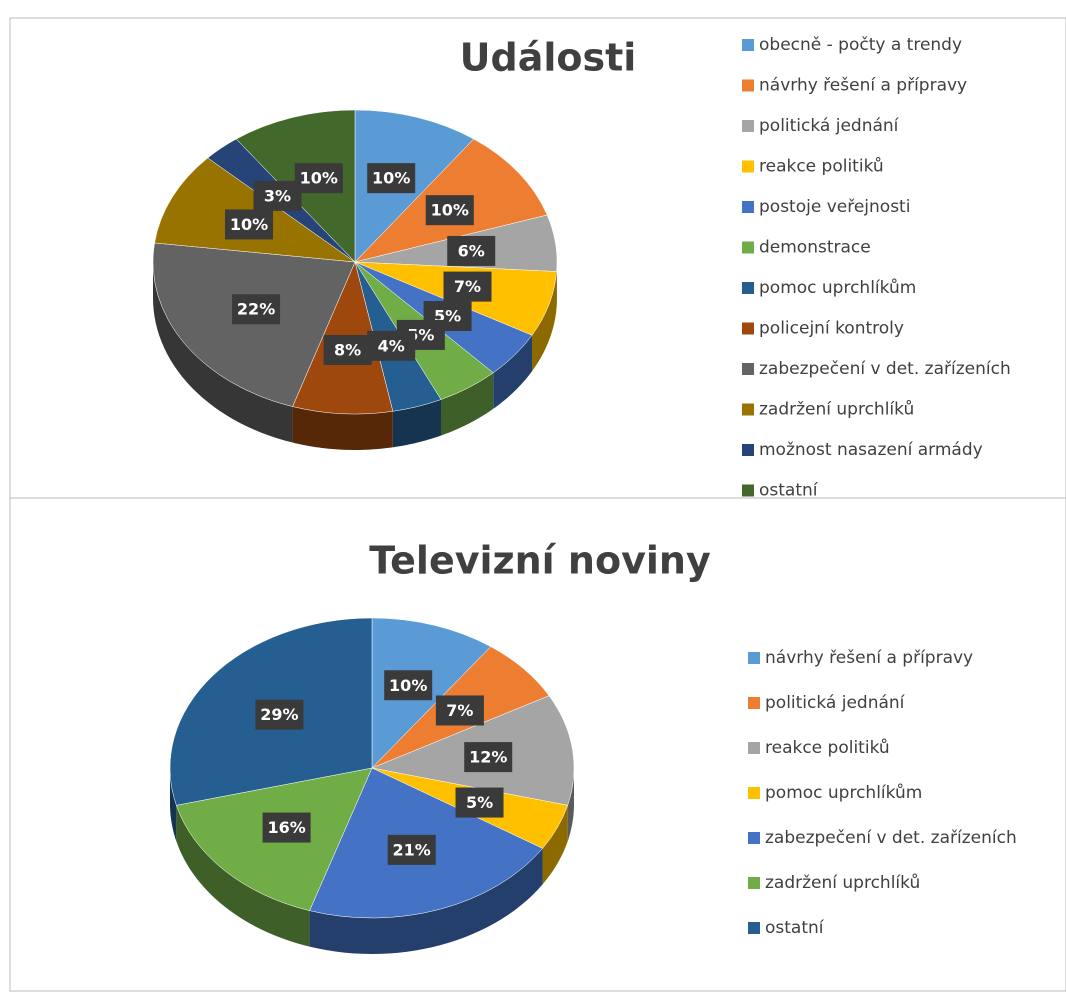 This screenshot has height=996, width=1066. What do you see at coordinates (860, 45) in the screenshot?
I see `legend-label: obecně - počty a trendy` at bounding box center [860, 45].